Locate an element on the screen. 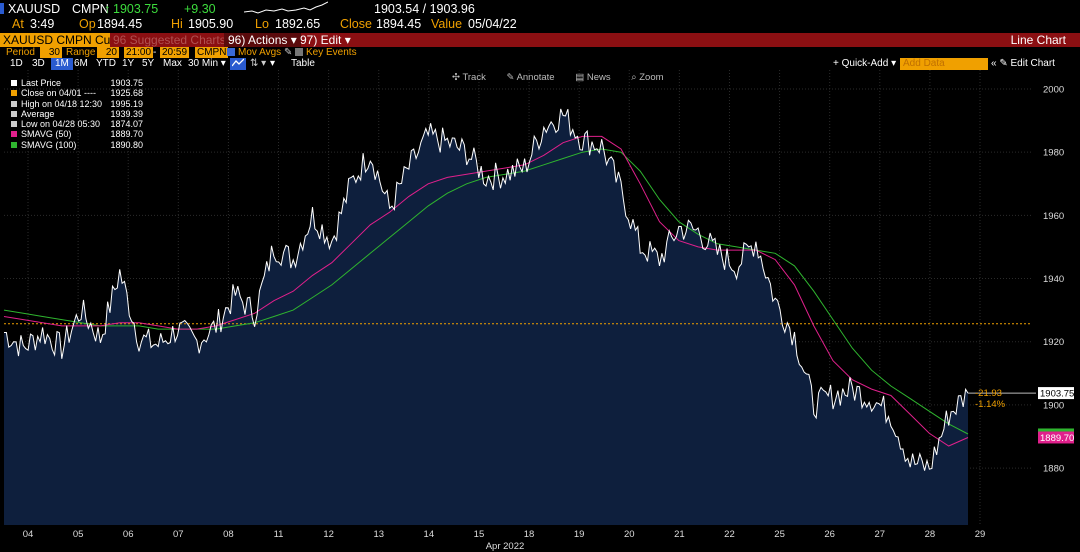 Image resolution: width=1080 pixels, height=552 pixels. legend-item: High on 04/18 12:30 1995.19 is located at coordinates (75, 104).